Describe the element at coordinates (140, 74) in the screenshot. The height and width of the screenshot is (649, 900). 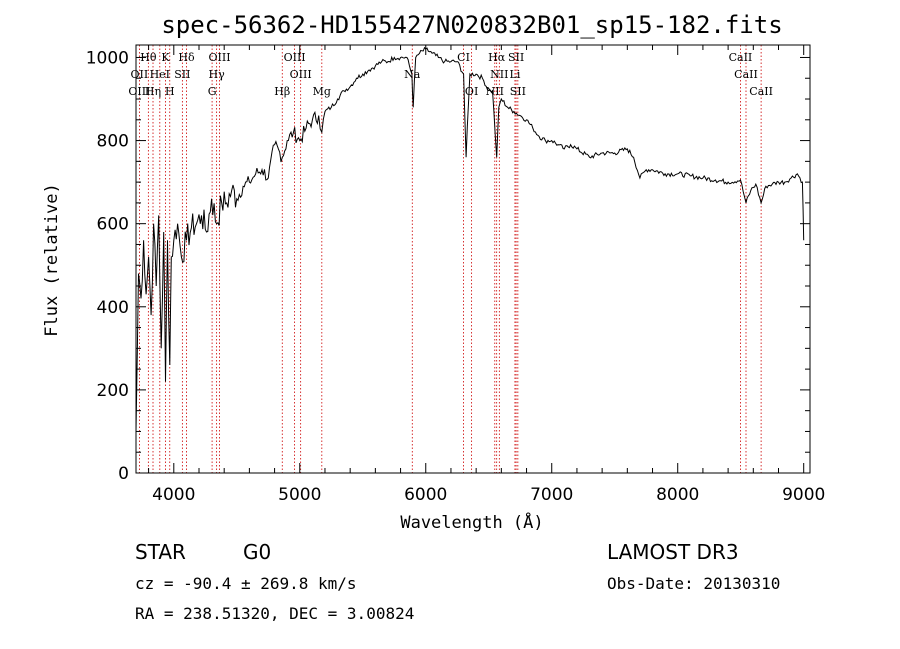
I see `line-label: OII` at that location.